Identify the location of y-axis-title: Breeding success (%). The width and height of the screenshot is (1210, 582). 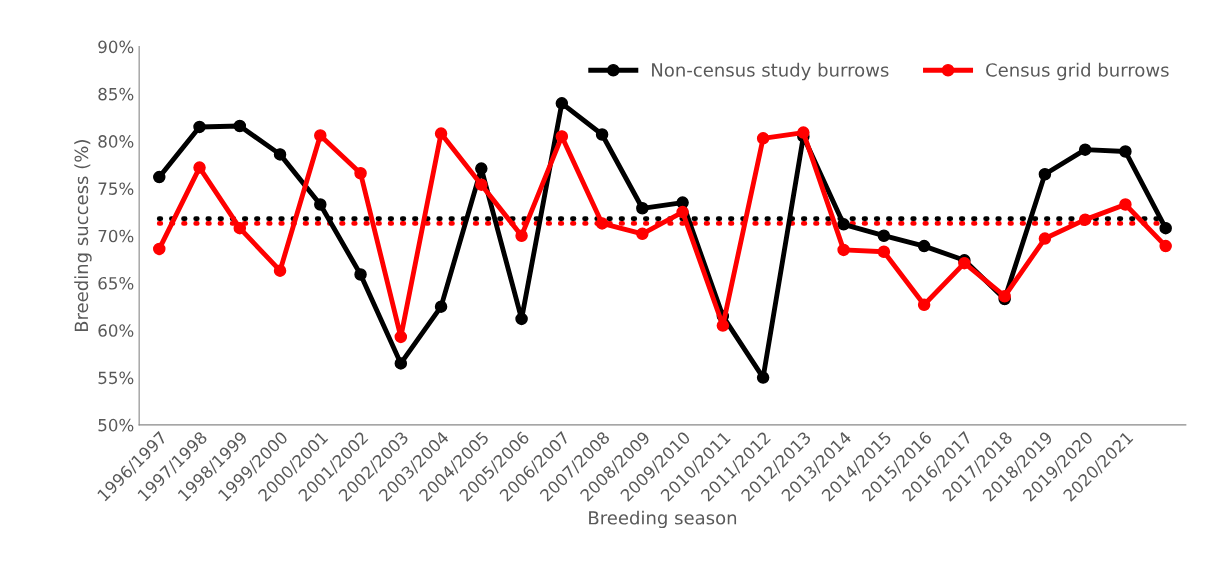
(83, 236).